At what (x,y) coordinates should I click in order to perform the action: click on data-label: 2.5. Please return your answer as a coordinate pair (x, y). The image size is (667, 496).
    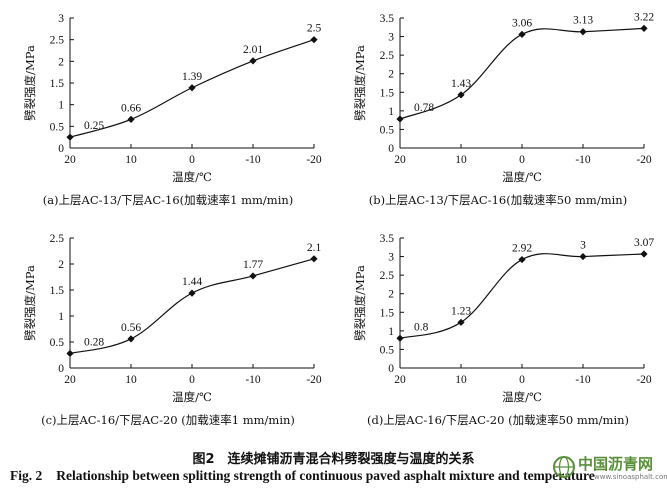
    Looking at the image, I should click on (314, 29).